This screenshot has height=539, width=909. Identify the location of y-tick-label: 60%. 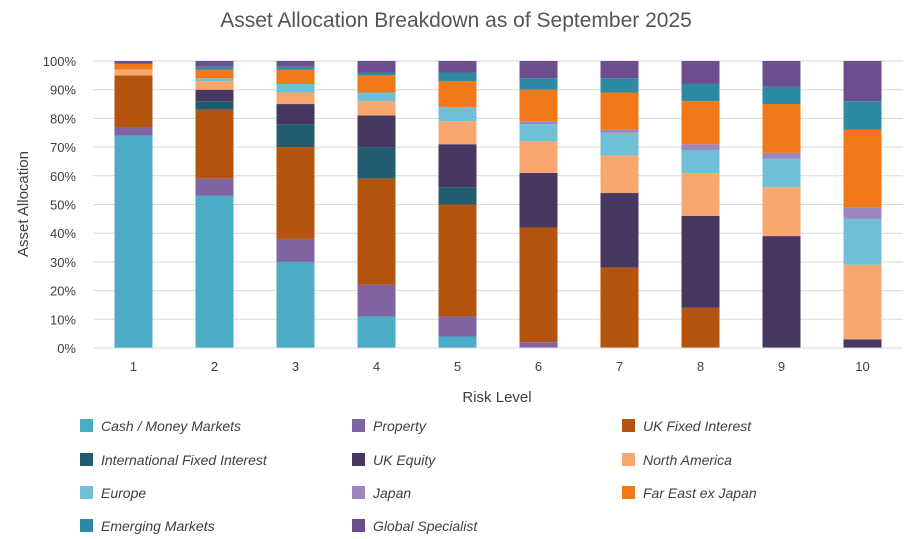
(63, 176).